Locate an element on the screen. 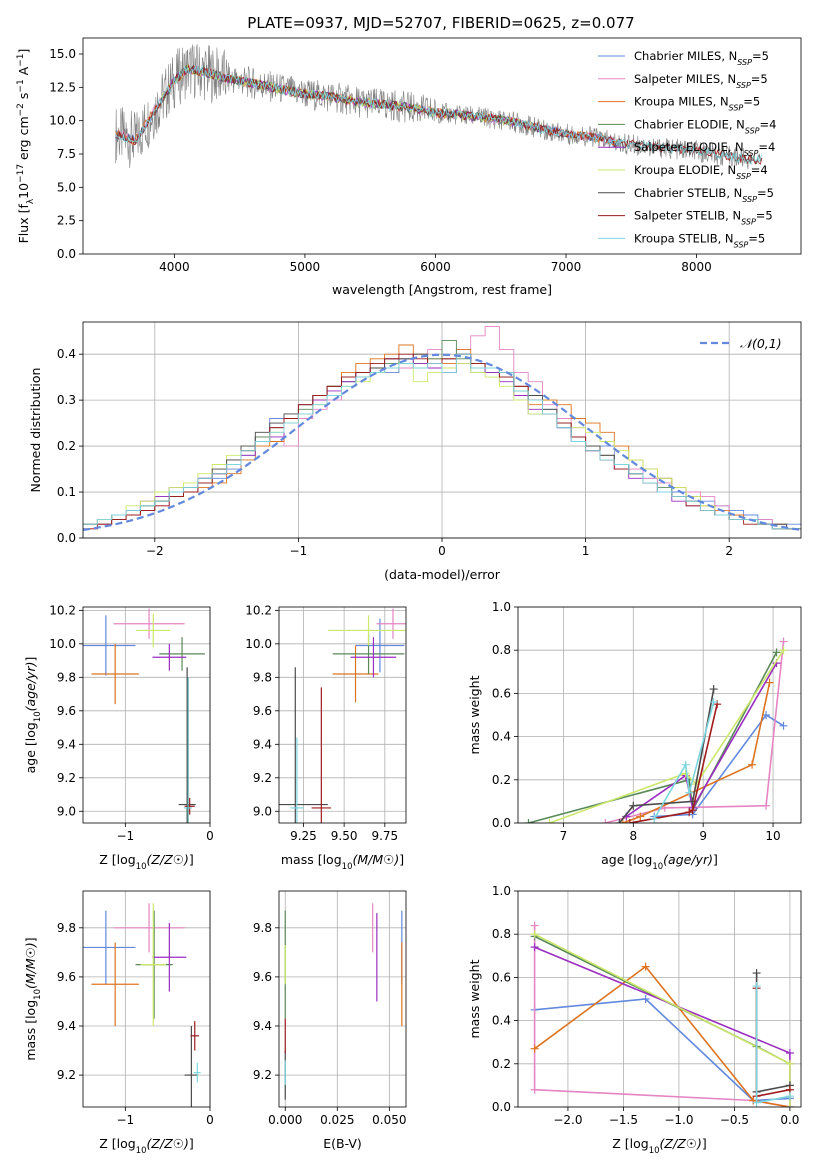 This screenshot has height=1170, width=819. y-tick-label: 0.4 is located at coordinates (501, 1021).